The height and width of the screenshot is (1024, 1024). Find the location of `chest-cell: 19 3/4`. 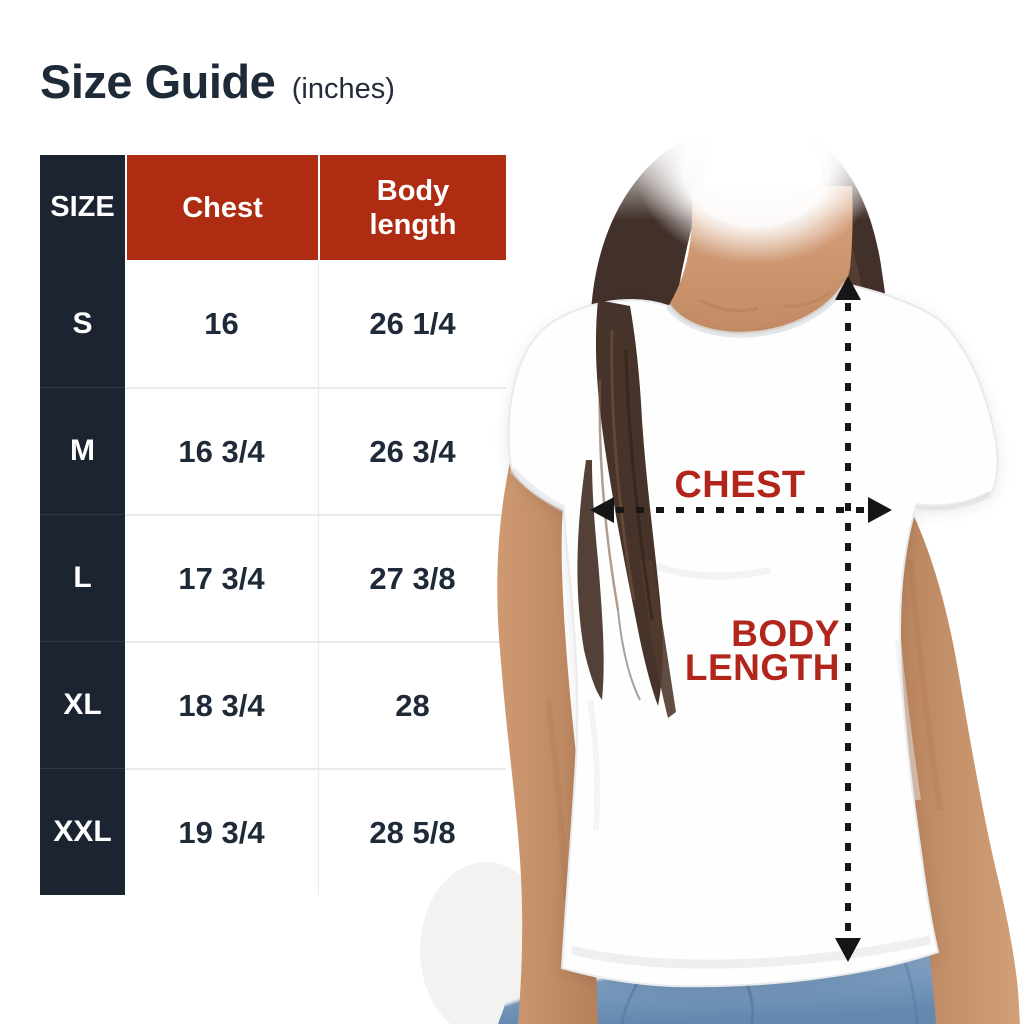

chest-cell: 19 3/4 is located at coordinates (221, 831).